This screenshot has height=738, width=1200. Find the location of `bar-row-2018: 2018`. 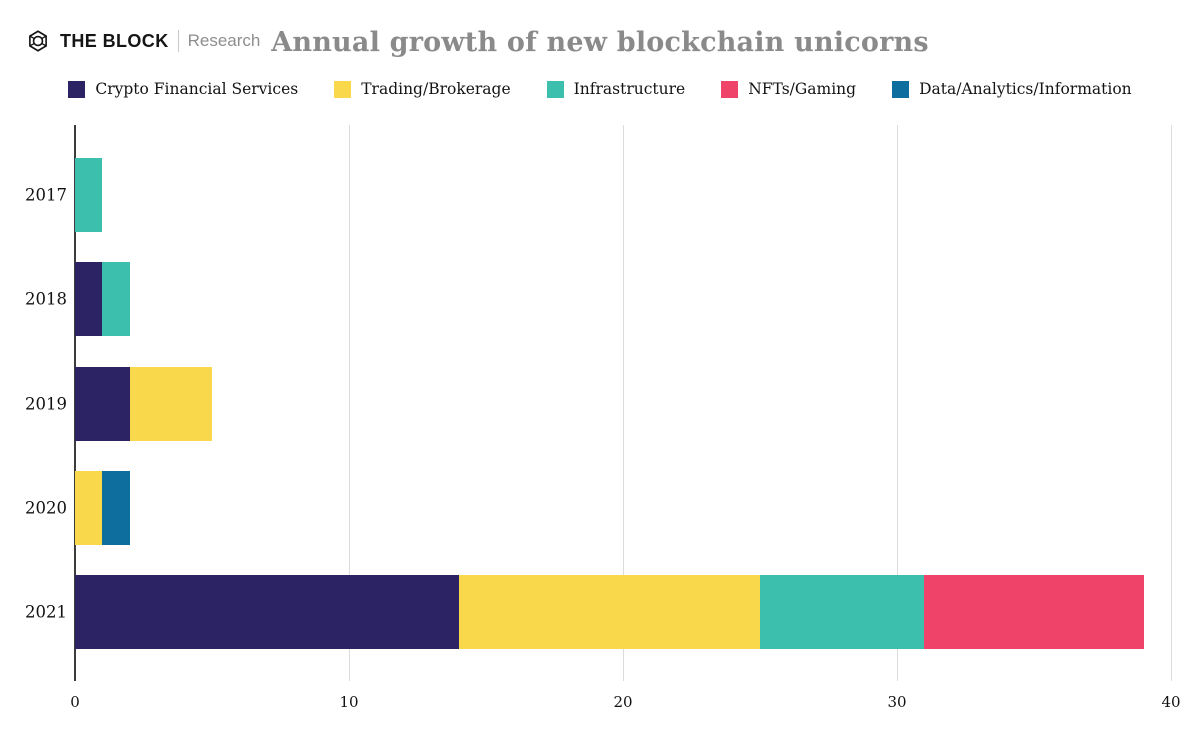

bar-row-2018: 2018 is located at coordinates (598, 299).